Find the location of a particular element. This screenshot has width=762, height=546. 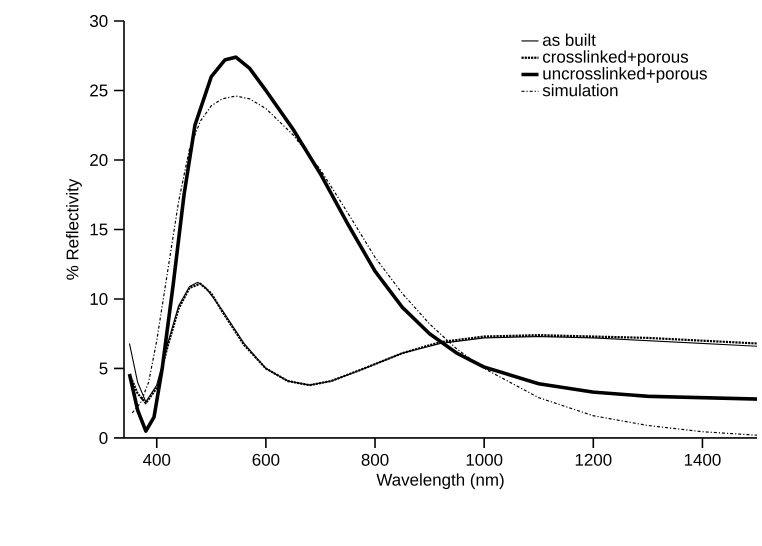

legend-label: uncrosslinked+porous is located at coordinates (625, 75).